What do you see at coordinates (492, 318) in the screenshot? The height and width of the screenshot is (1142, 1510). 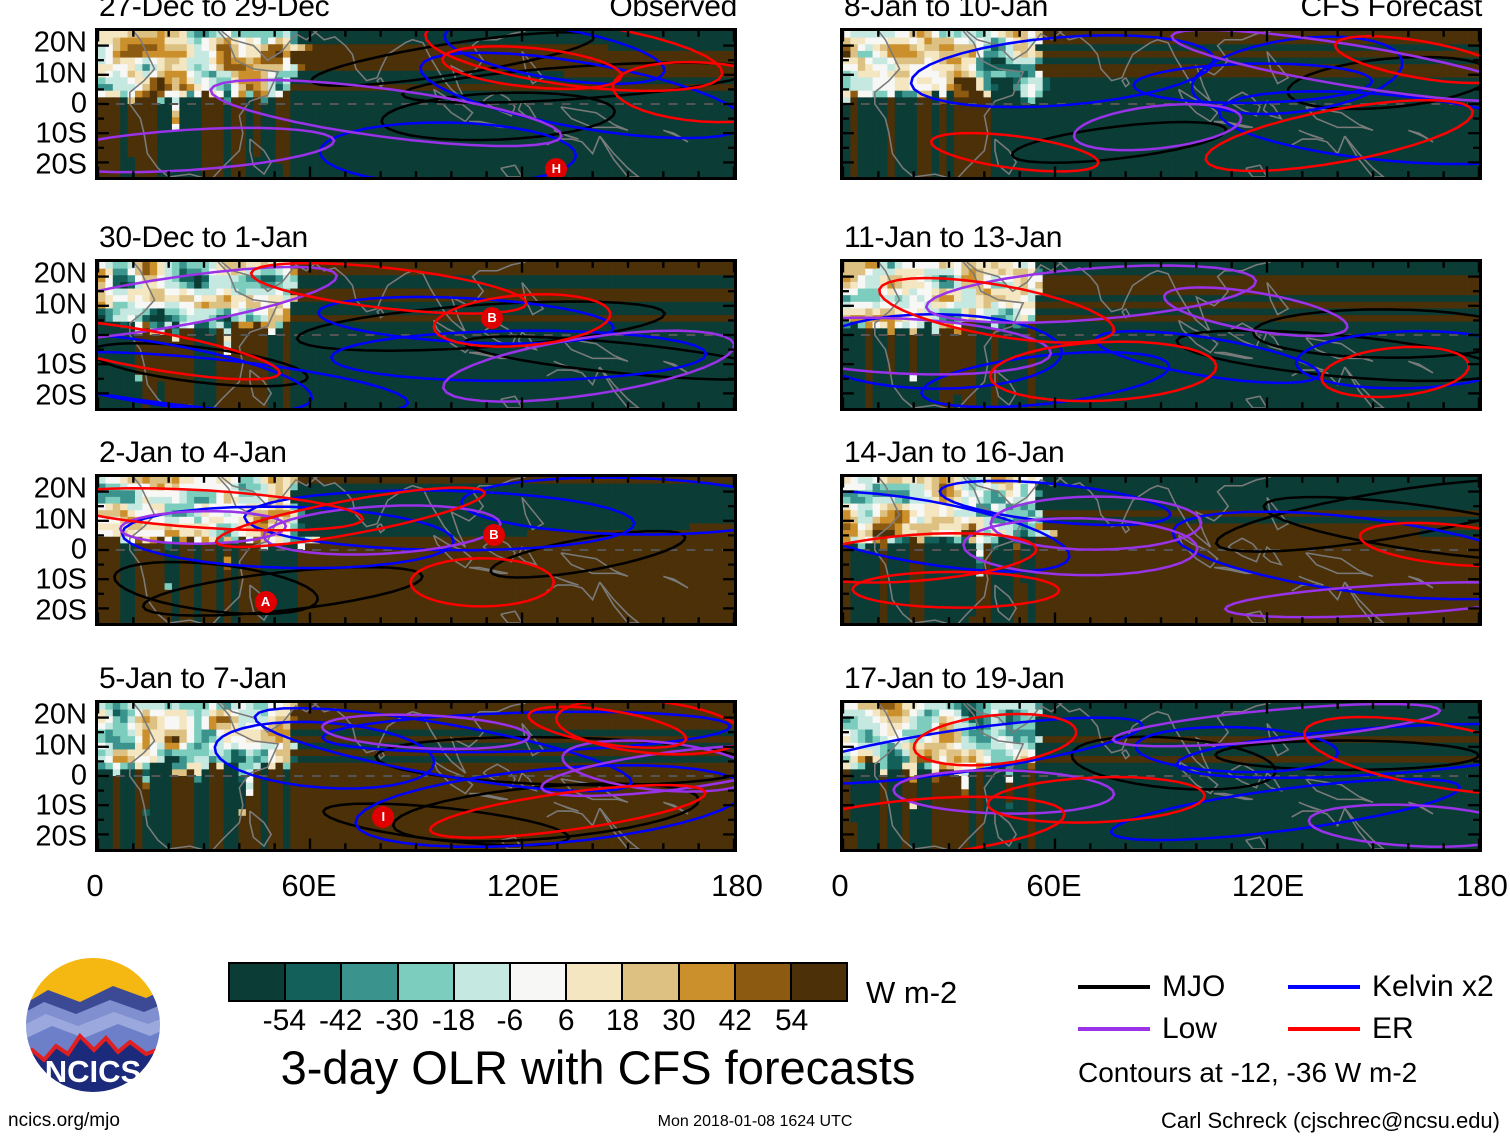 I see `storm-marker: B` at bounding box center [492, 318].